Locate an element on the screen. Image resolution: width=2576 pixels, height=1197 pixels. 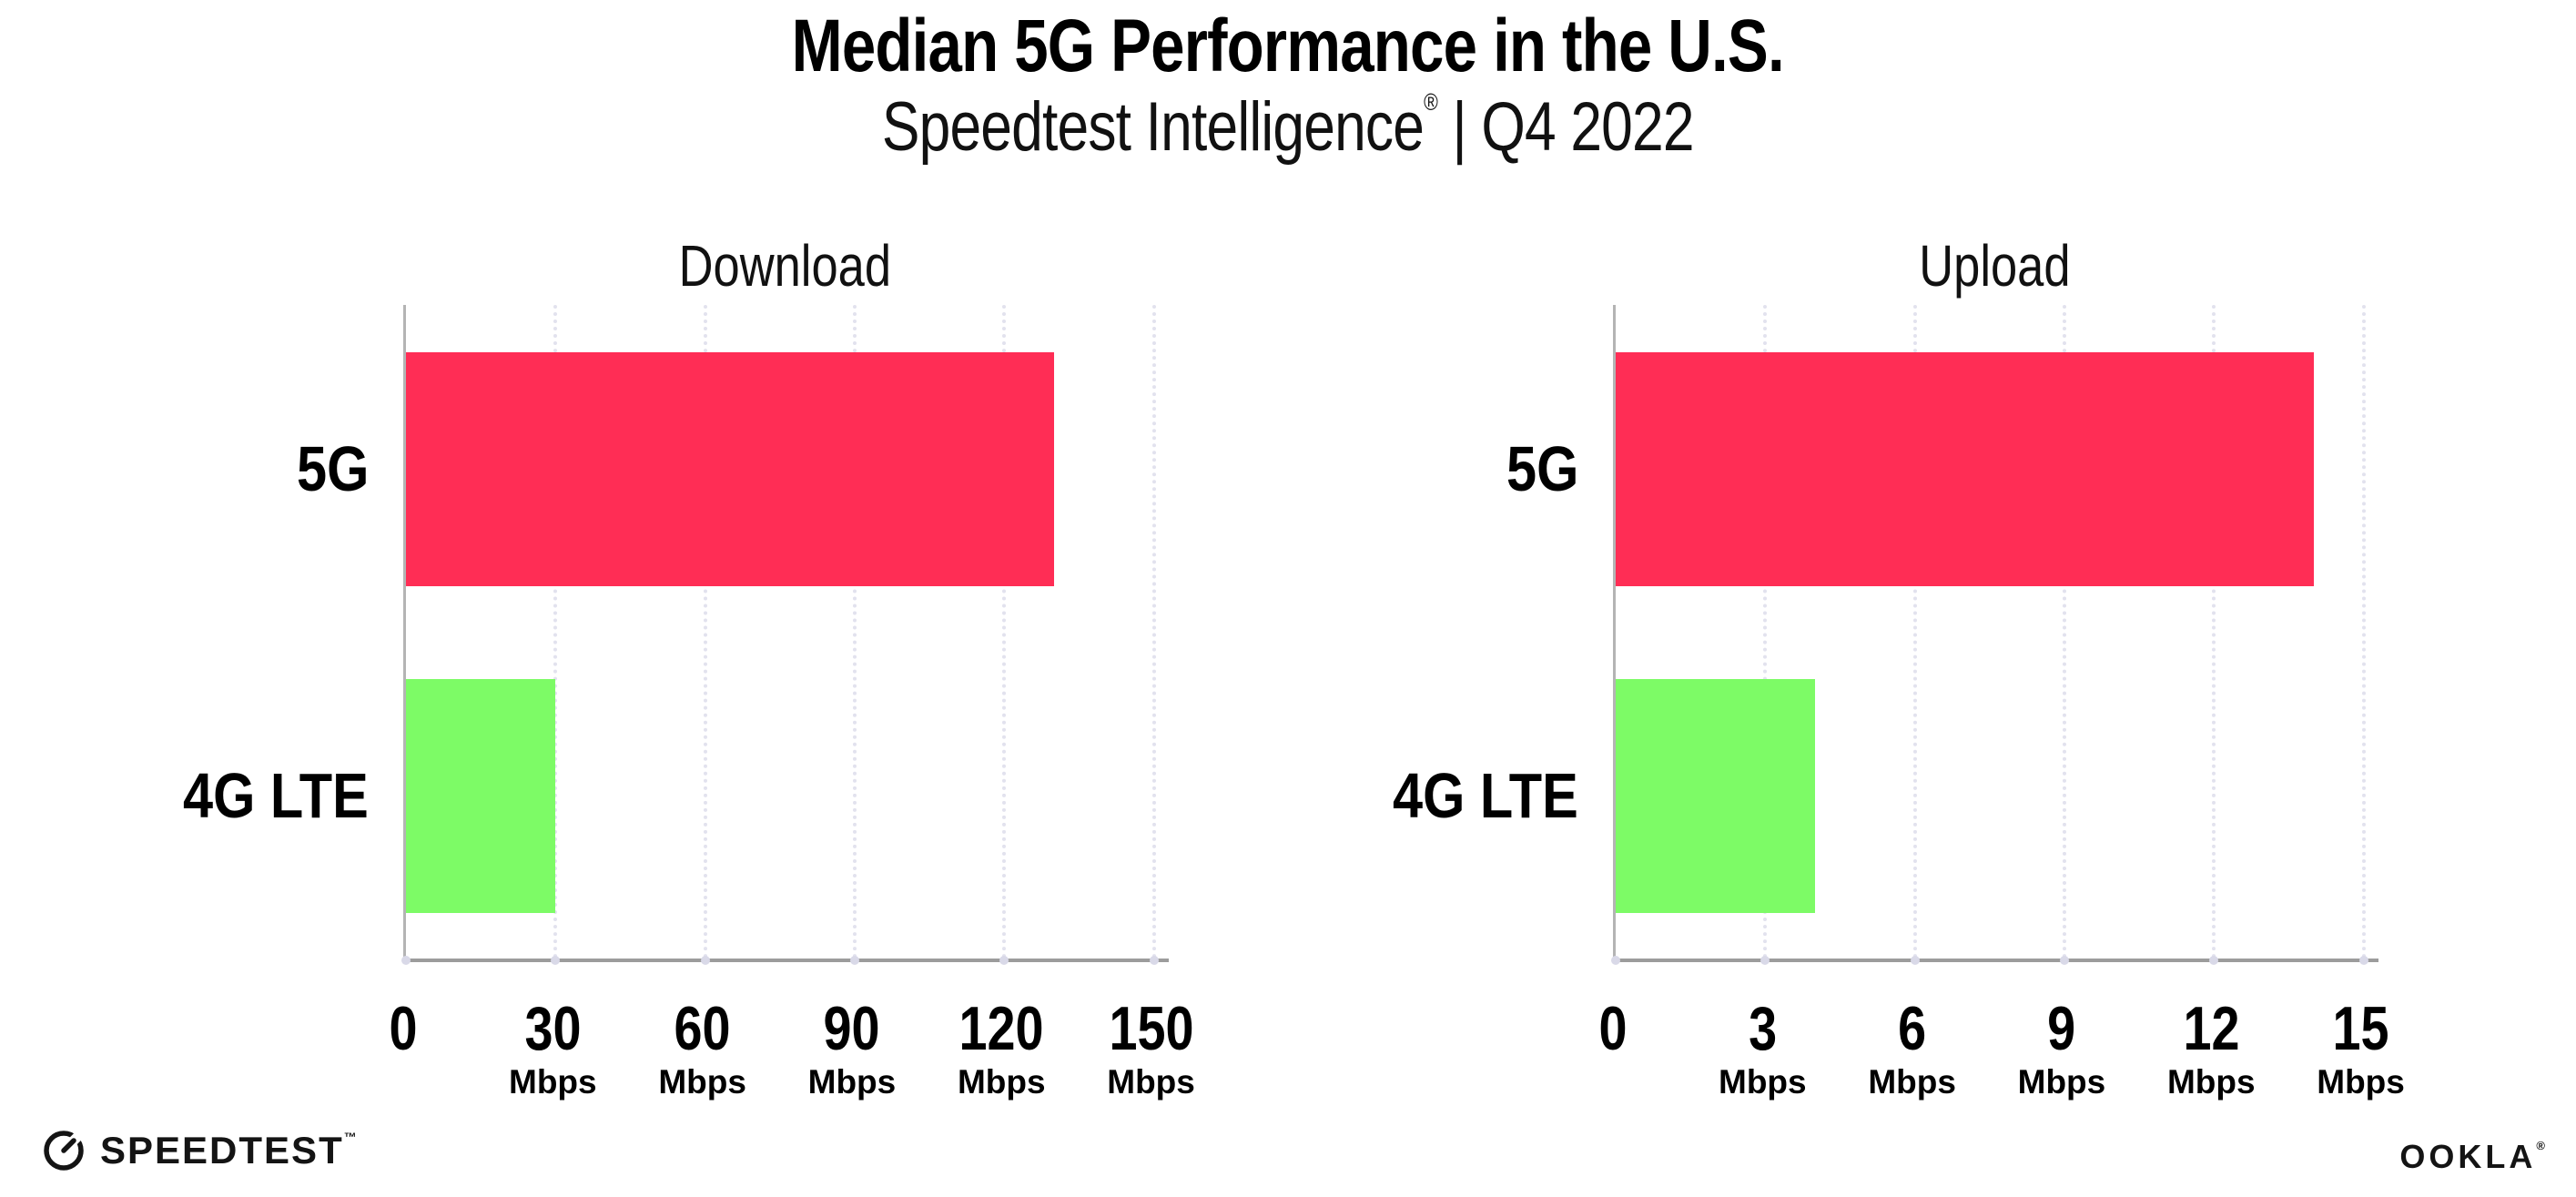
upload-category-axis: 5G 4G LTE is located at coordinates (1431, 632).